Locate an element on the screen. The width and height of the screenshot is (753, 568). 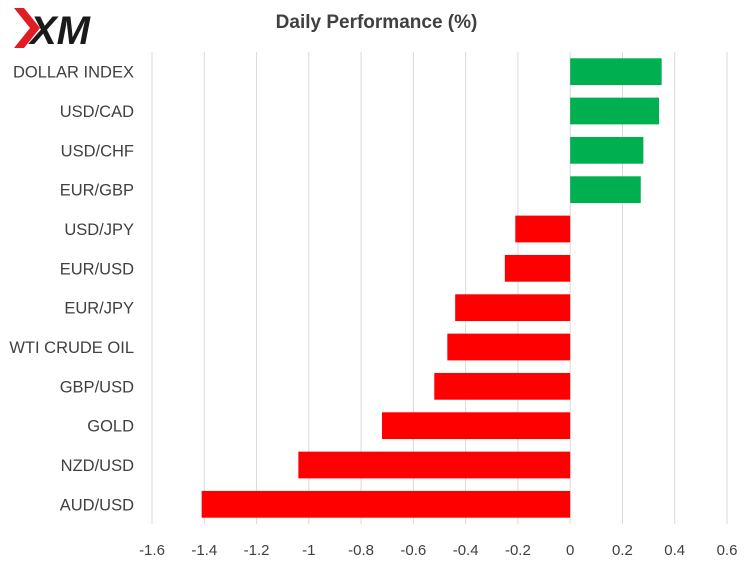
category-label: WTI CRUDE OIL is located at coordinates (71, 348).